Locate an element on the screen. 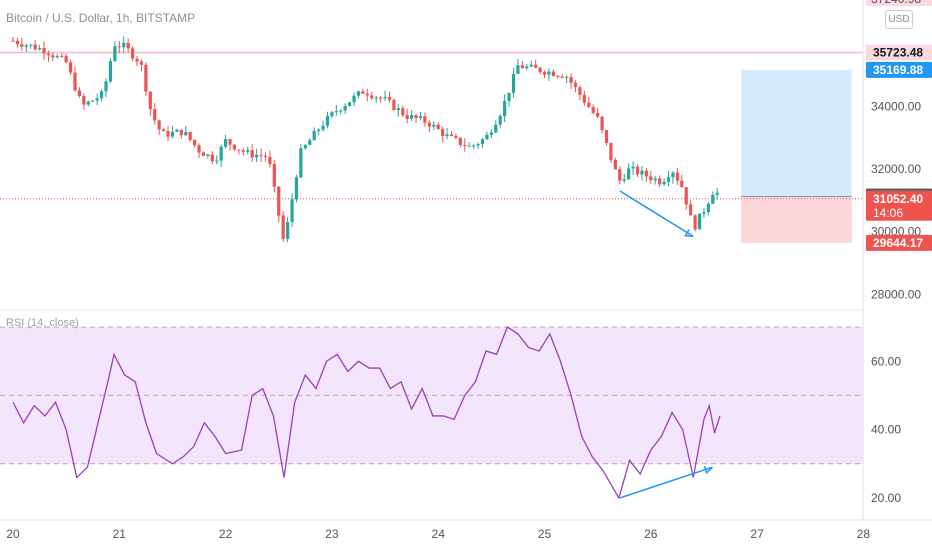 The height and width of the screenshot is (555, 932). stop-zone is located at coordinates (796, 219).